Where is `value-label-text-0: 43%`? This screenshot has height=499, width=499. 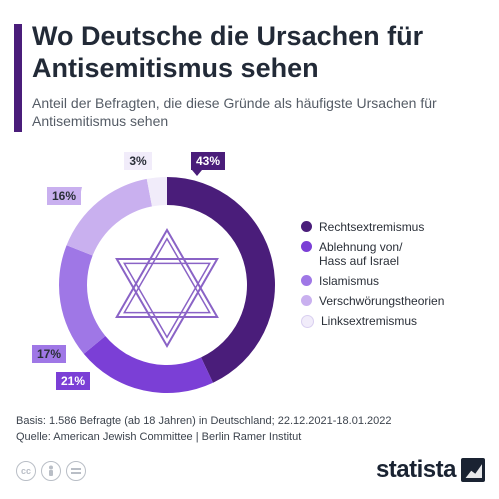 value-label-text-0: 43% is located at coordinates (208, 161).